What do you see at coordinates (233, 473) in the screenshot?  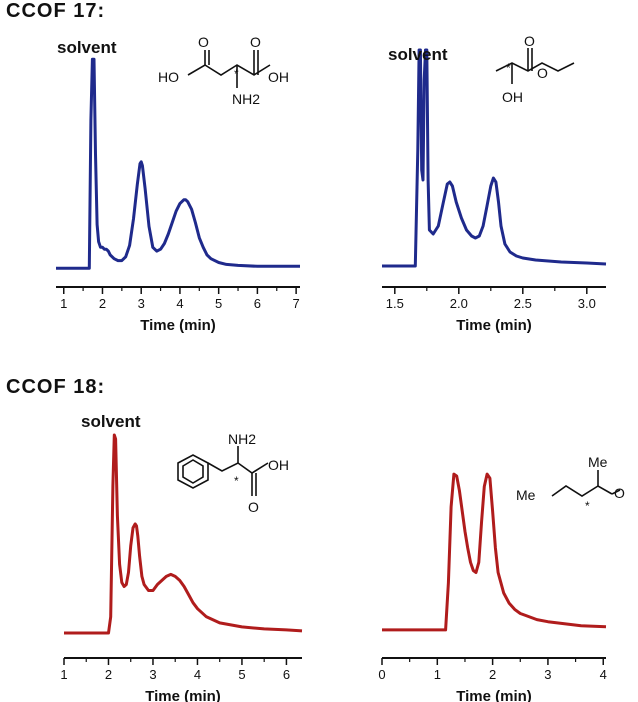 I see `structure-phenylalanine: NH2 OH O *` at bounding box center [233, 473].